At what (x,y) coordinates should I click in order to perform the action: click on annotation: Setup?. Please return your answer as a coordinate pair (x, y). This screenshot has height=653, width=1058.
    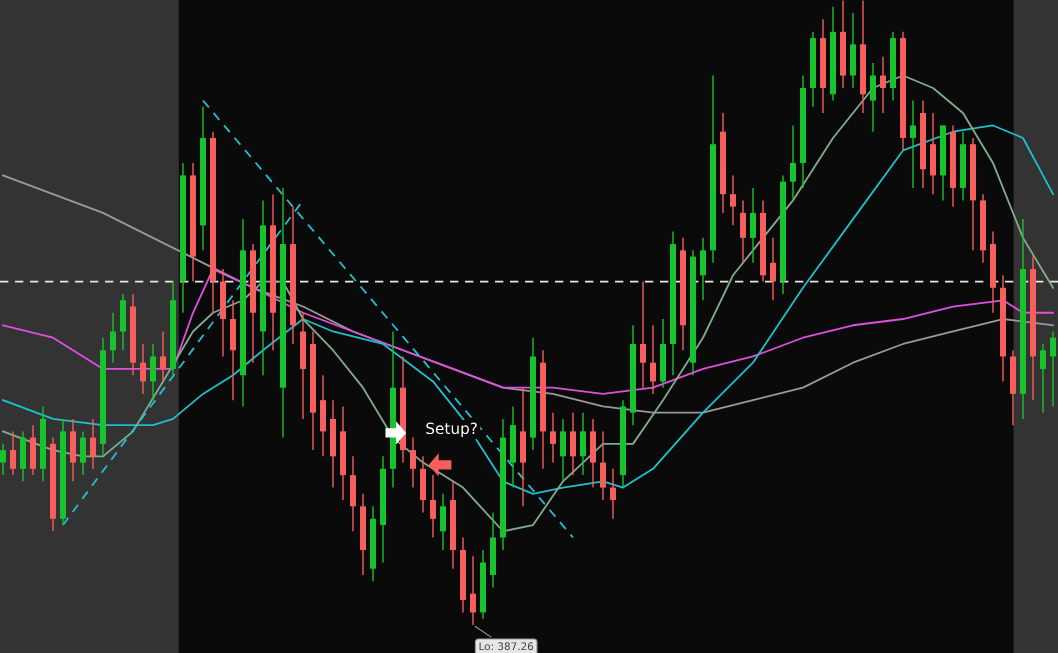
    Looking at the image, I should click on (451, 430).